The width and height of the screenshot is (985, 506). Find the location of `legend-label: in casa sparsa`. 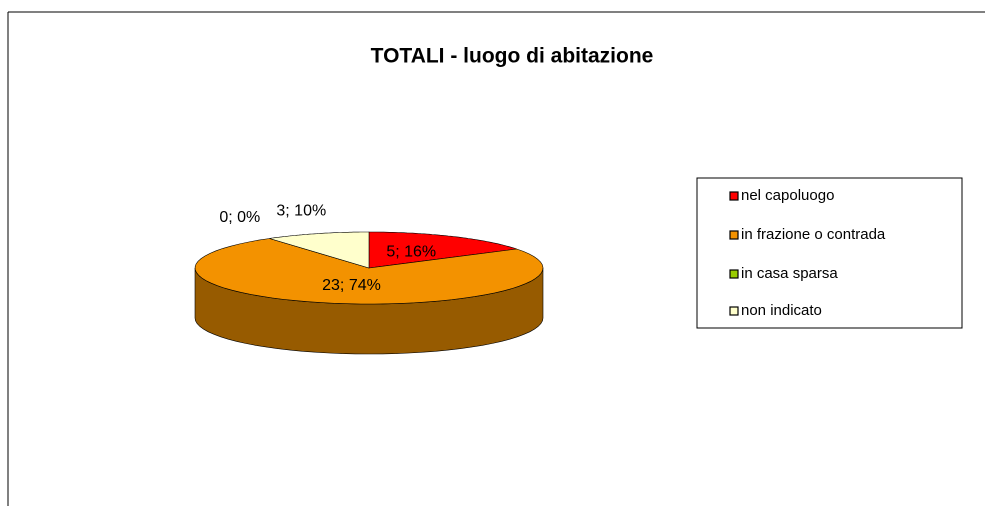

legend-label: in casa sparsa is located at coordinates (789, 273).